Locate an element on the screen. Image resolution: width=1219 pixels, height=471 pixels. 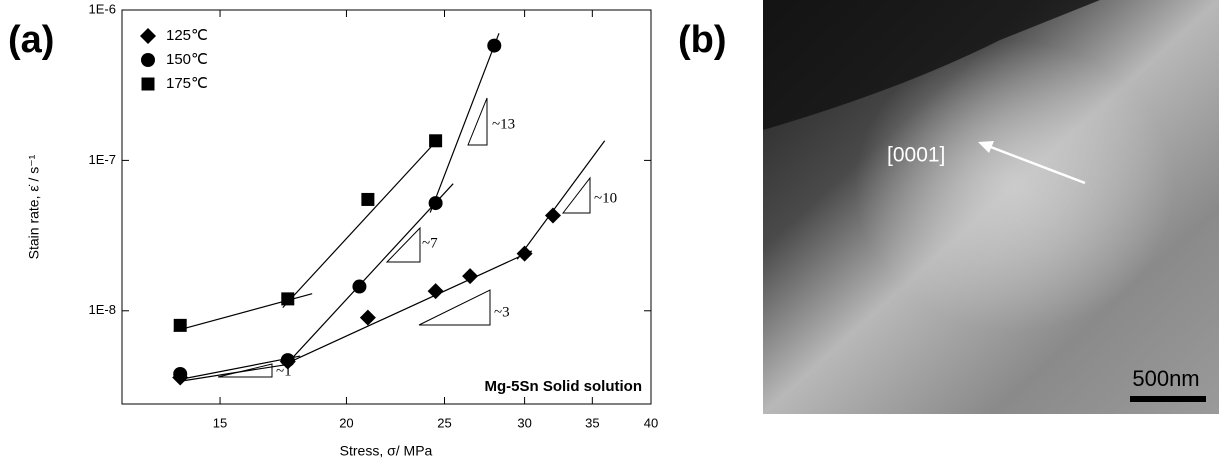
y-axis-label: Stain rate, ε̇ / s⁻¹ is located at coordinates (34, 206).